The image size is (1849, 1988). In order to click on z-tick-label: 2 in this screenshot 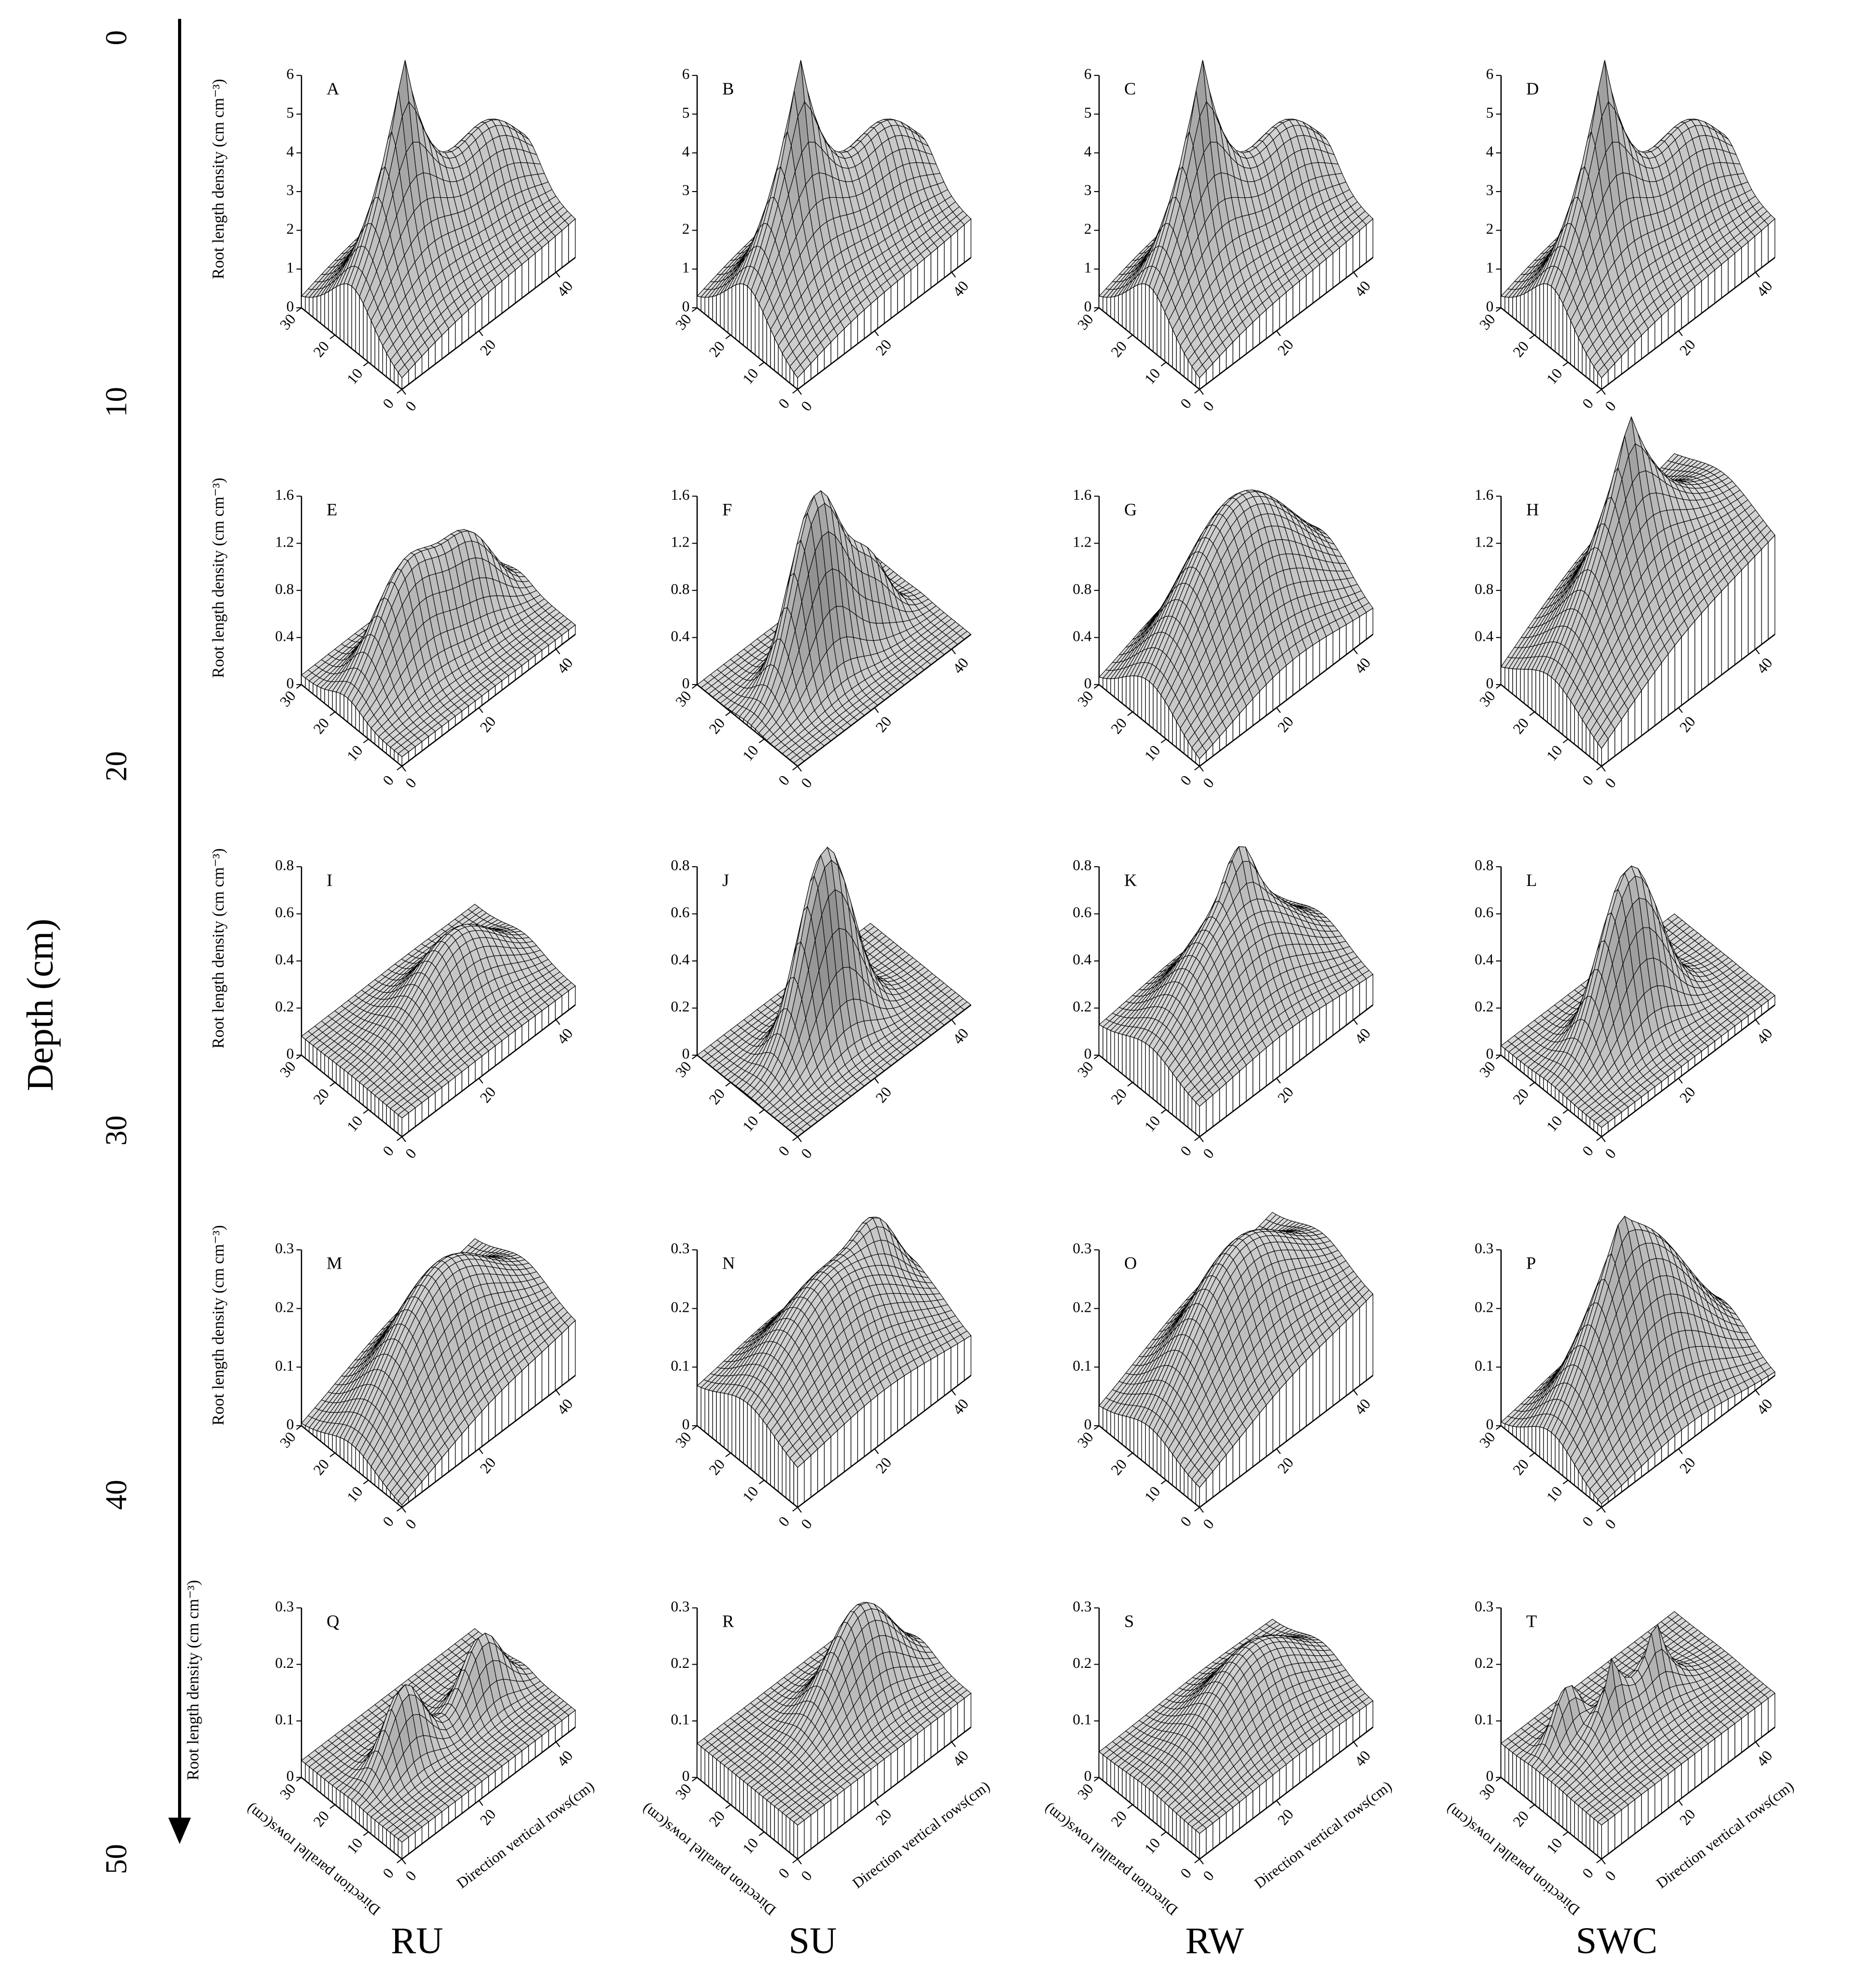, I will do `click(1489, 229)`.